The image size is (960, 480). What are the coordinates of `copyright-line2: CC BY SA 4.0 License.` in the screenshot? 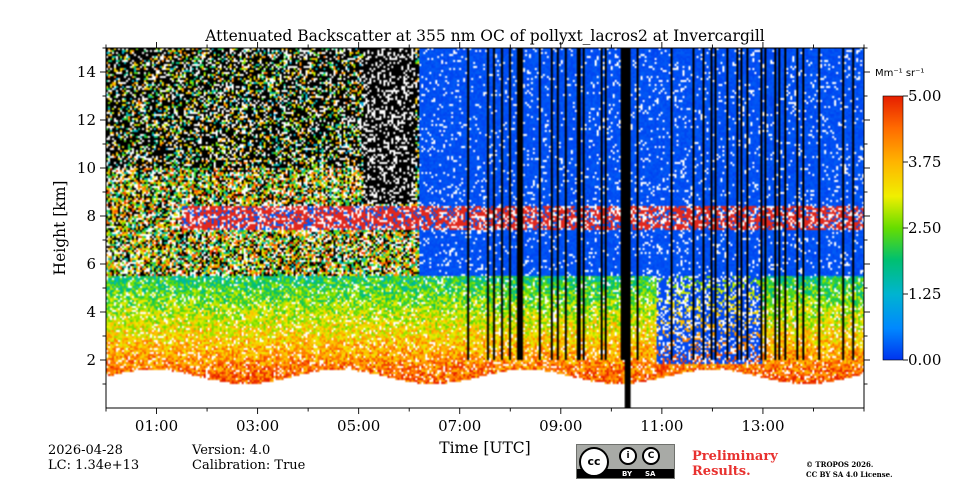 It's located at (849, 474).